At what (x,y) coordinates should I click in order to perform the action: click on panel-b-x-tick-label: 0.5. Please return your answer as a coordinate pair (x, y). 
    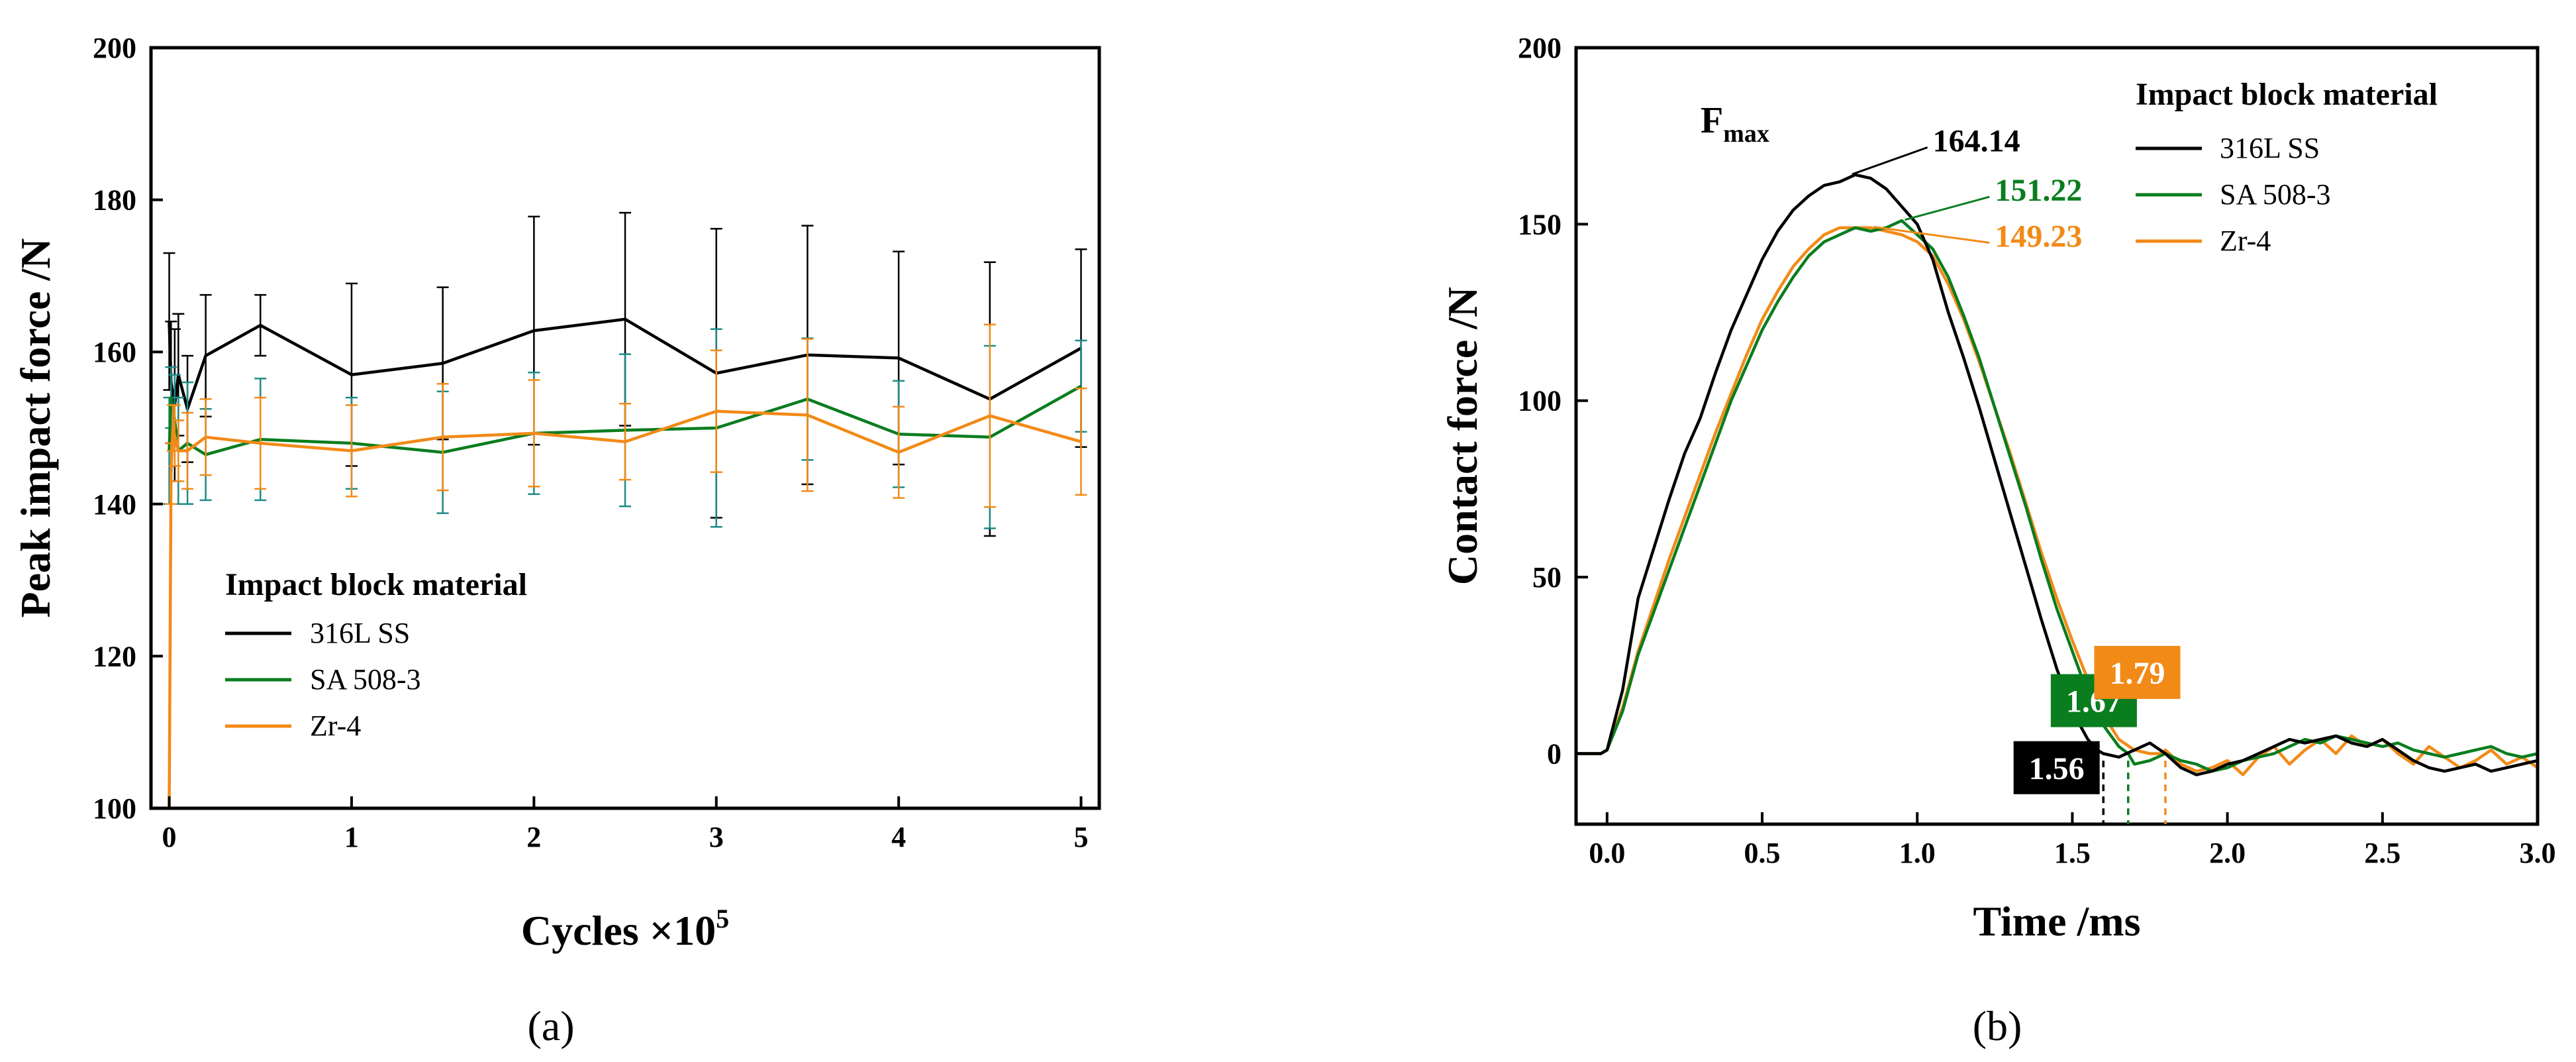
    Looking at the image, I should click on (1762, 853).